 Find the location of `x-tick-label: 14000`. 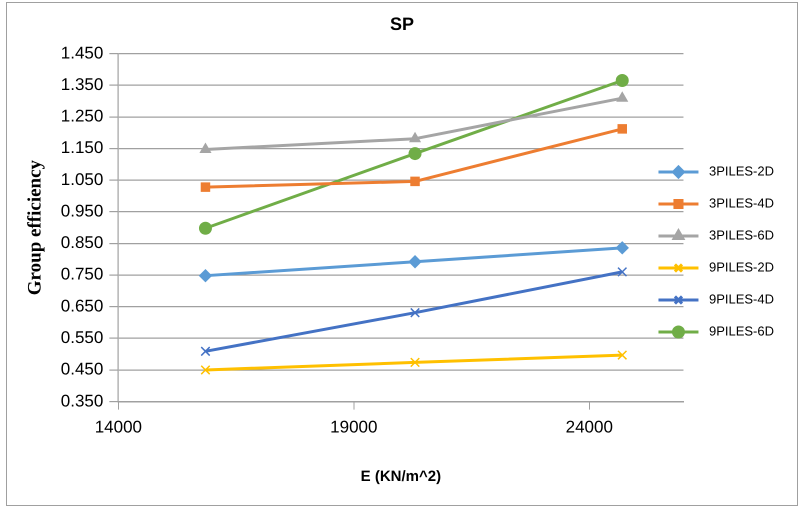

x-tick-label: 14000 is located at coordinates (118, 426).